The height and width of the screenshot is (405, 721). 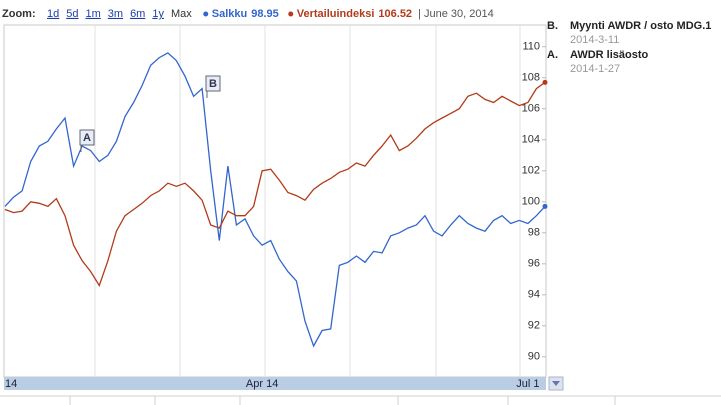 I want to click on sidebar-text: AWDR lisäosto, so click(x=609, y=55).